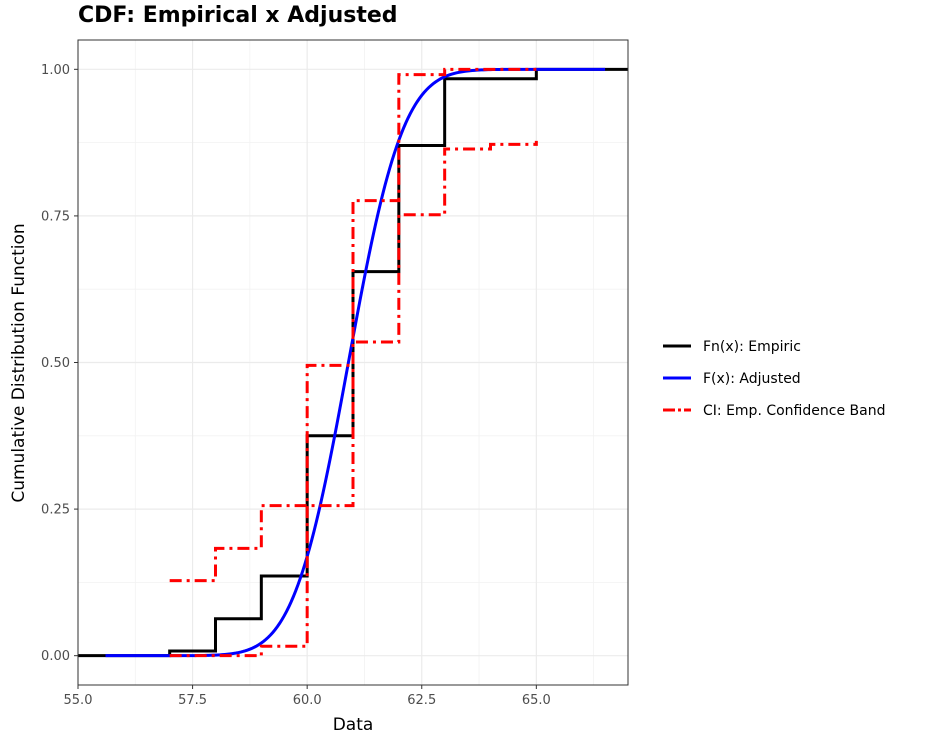 Image resolution: width=933 pixels, height=742 pixels. I want to click on legend-item: Fn(x): Empiric, so click(732, 347).